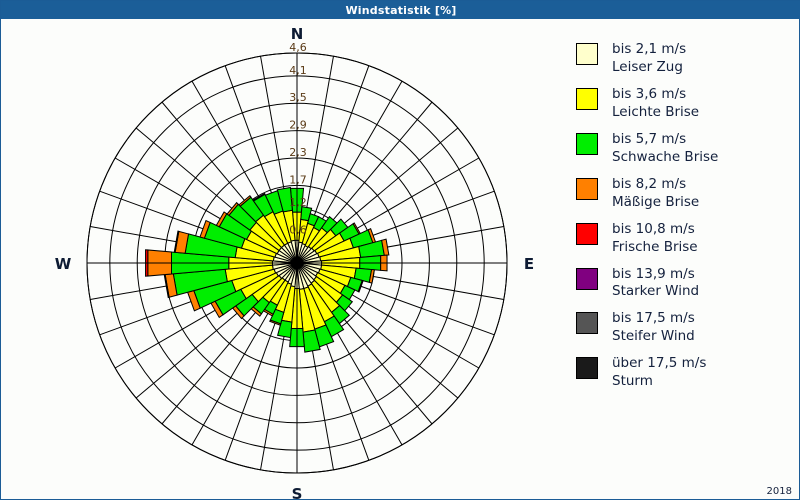 The height and width of the screenshot is (500, 800). What do you see at coordinates (659, 373) in the screenshot?
I see `legend-label: über 17,5 m/s Sturm` at bounding box center [659, 373].